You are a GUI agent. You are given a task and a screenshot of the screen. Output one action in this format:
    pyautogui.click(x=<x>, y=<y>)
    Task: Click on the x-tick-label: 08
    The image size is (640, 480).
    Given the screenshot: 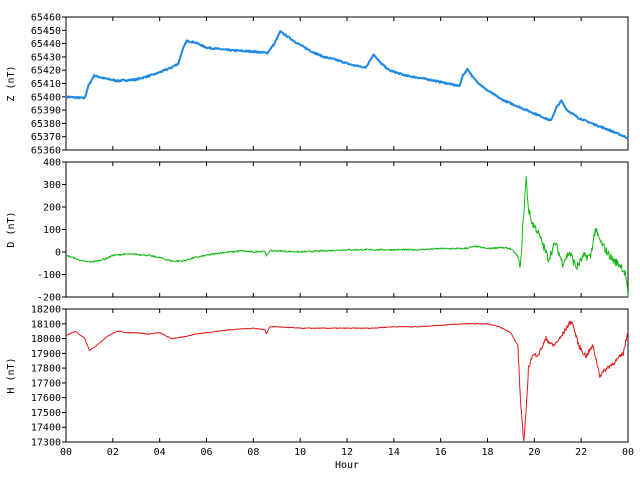 What is the action you would take?
    pyautogui.click(x=253, y=452)
    